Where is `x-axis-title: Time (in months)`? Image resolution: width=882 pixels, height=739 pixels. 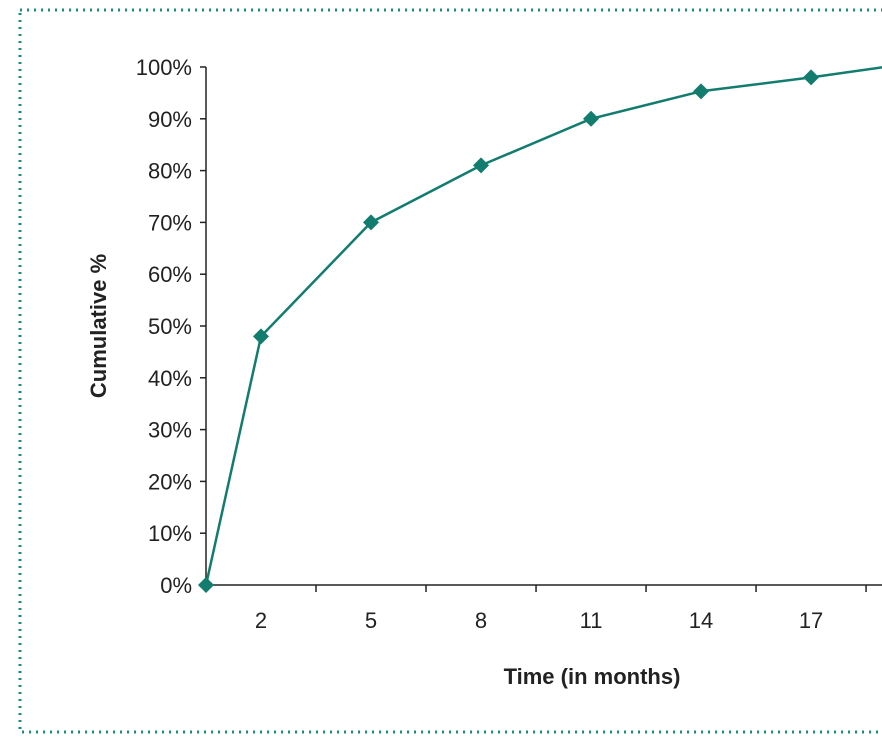 x-axis-title: Time (in months) is located at coordinates (592, 676).